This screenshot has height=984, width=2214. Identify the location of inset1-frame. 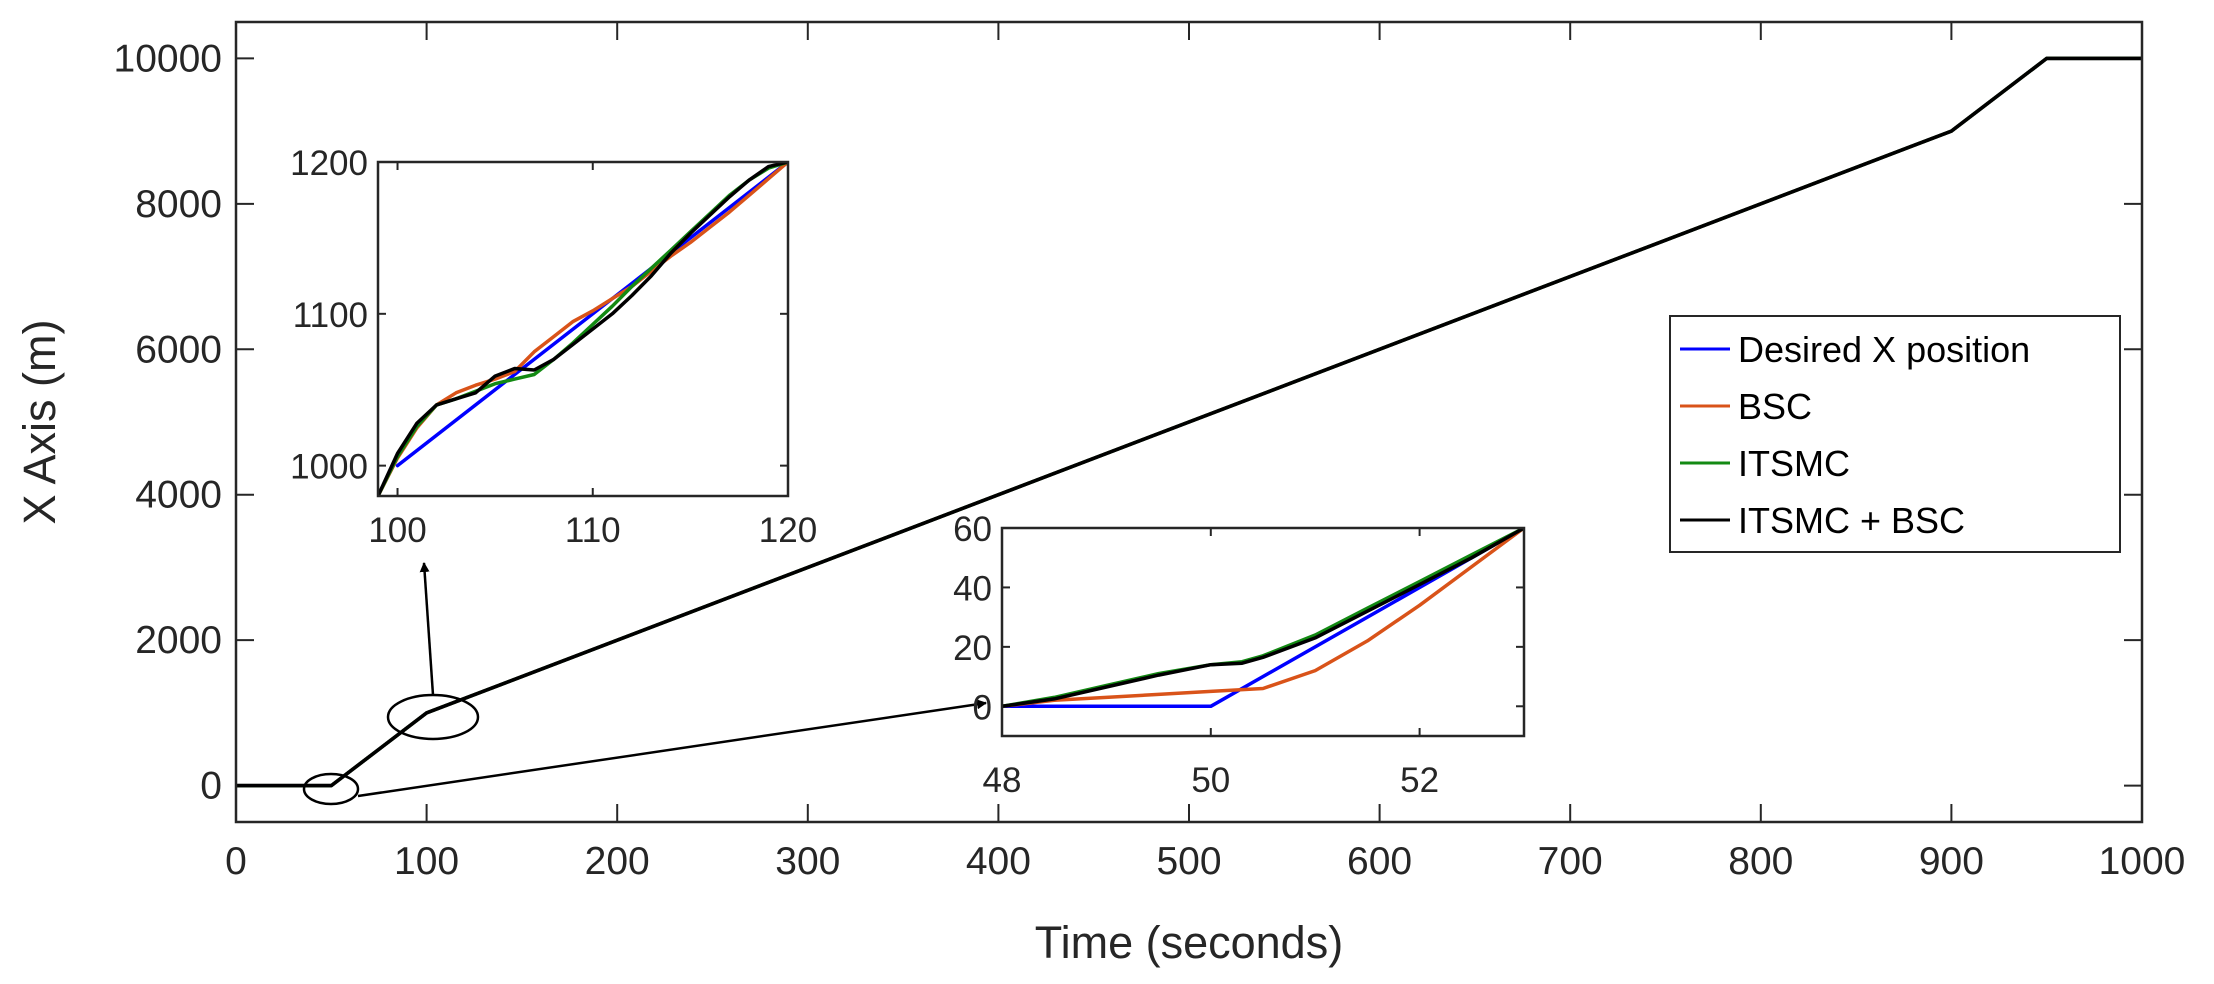
(583, 329).